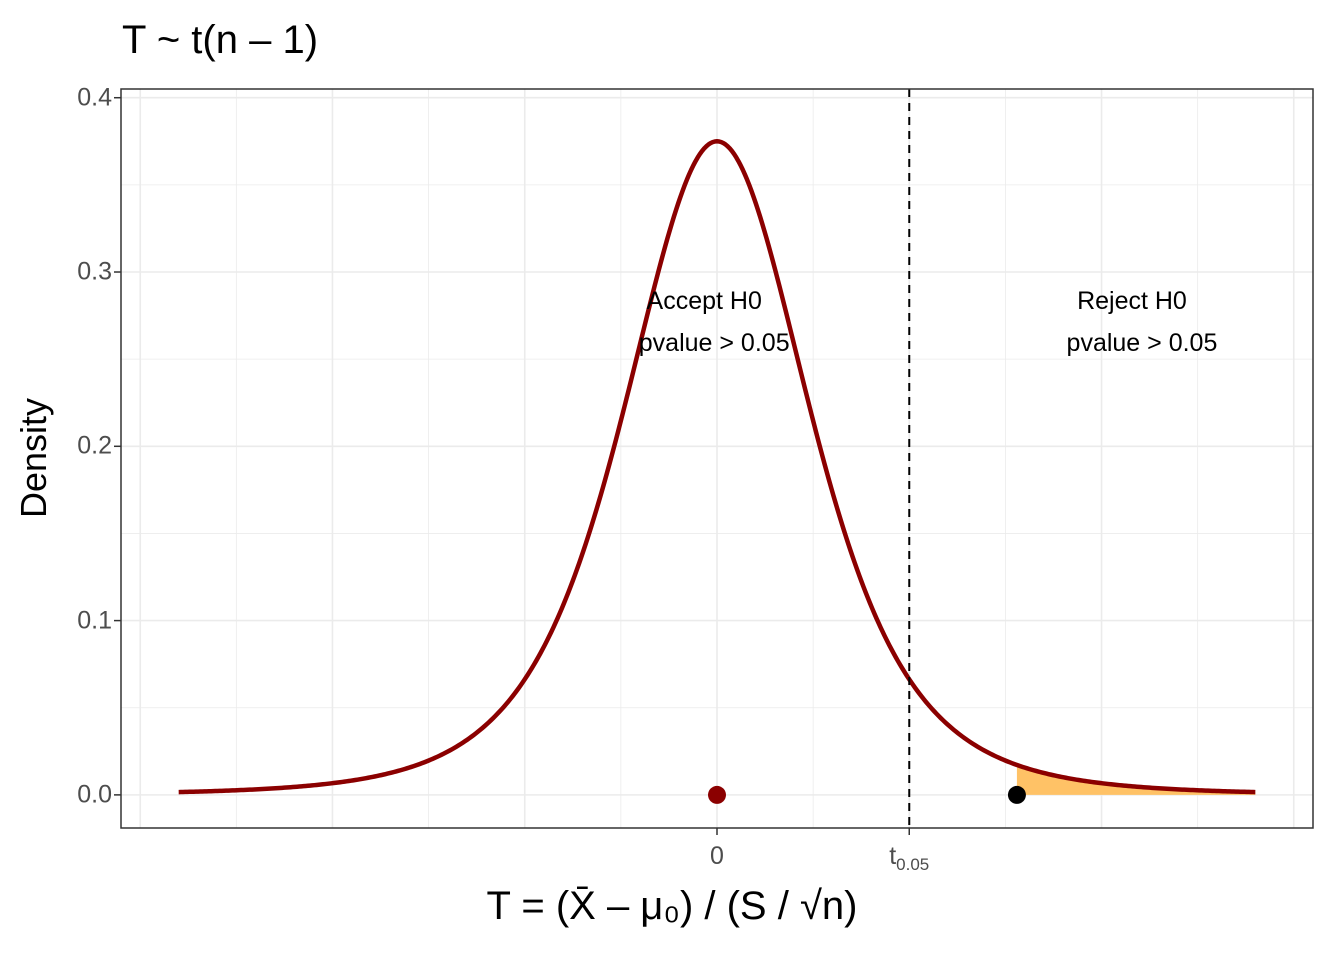  I want to click on x-axis-title: T = (X̄ – μ₀) / (S / √n), so click(672, 906).